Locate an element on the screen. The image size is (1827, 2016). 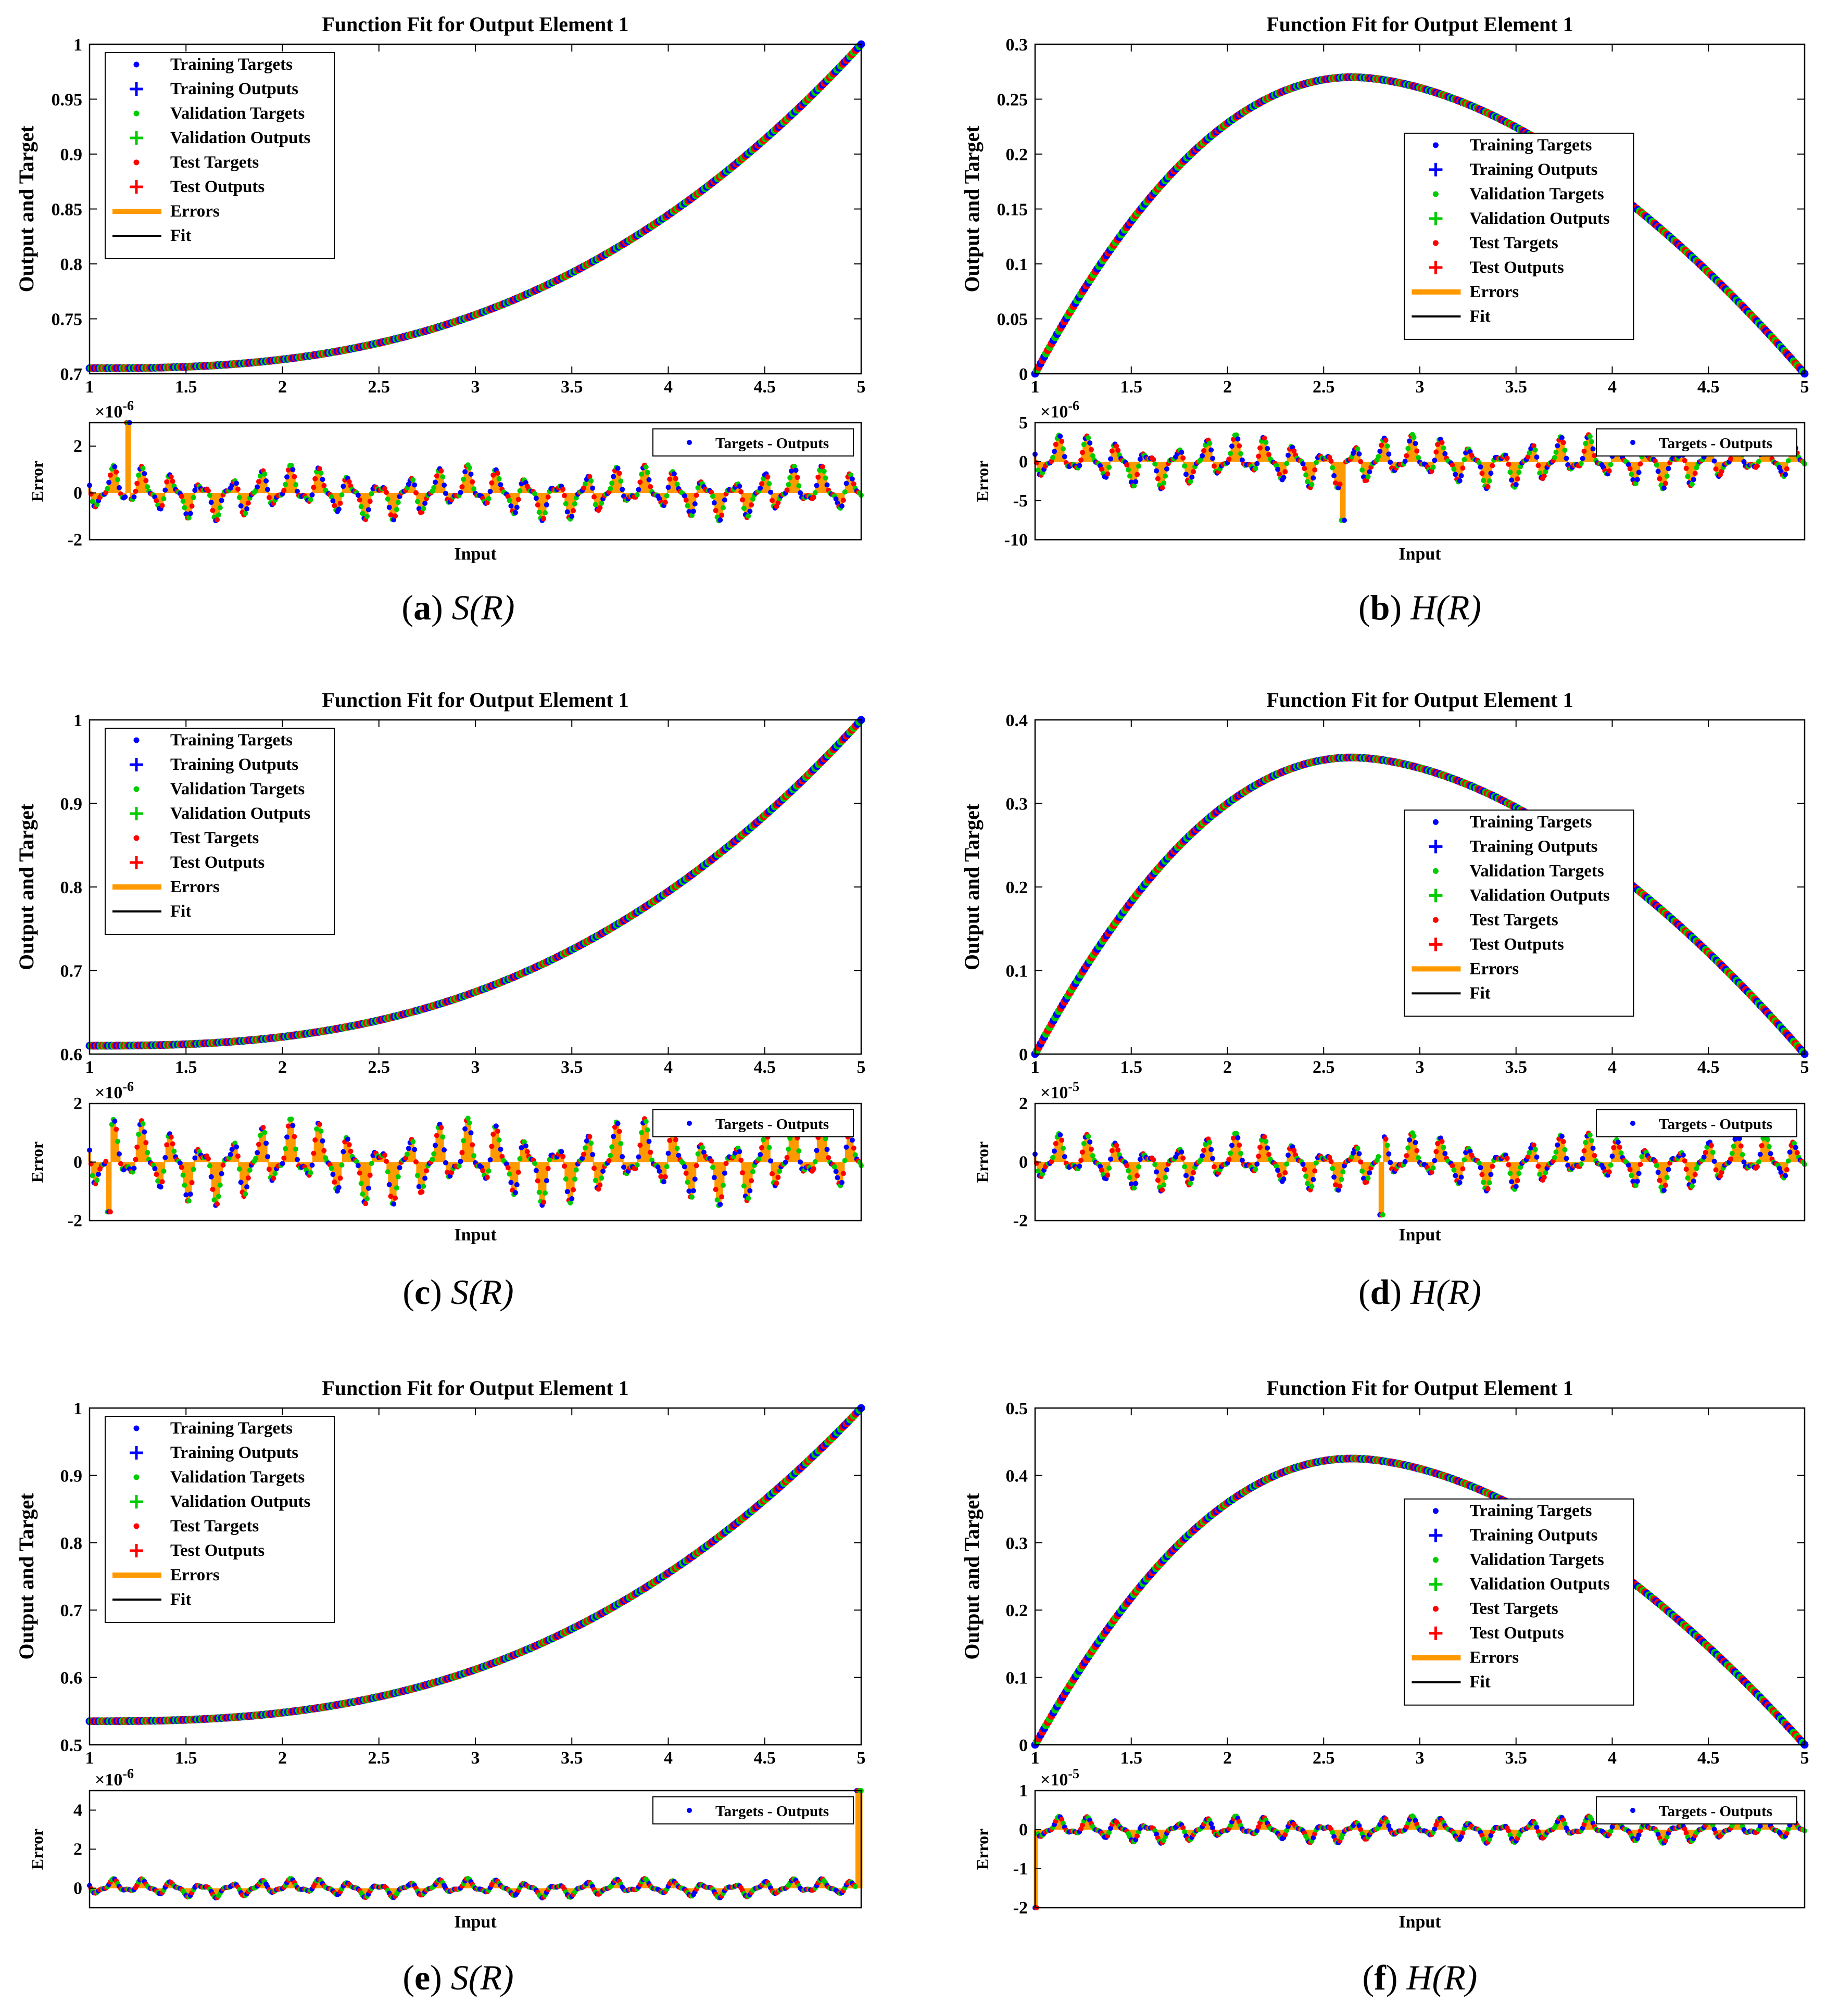
error-legend-box is located at coordinates (1697, 1123).